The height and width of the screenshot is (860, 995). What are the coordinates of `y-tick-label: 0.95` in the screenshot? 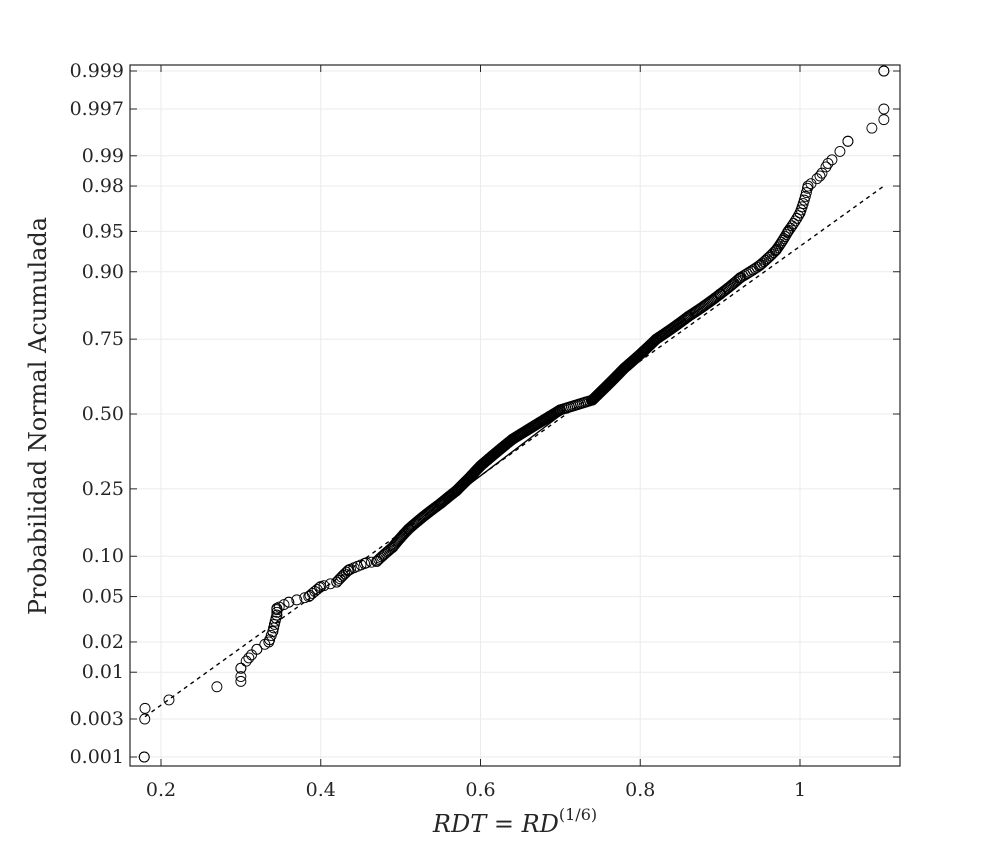 It's located at (103, 231).